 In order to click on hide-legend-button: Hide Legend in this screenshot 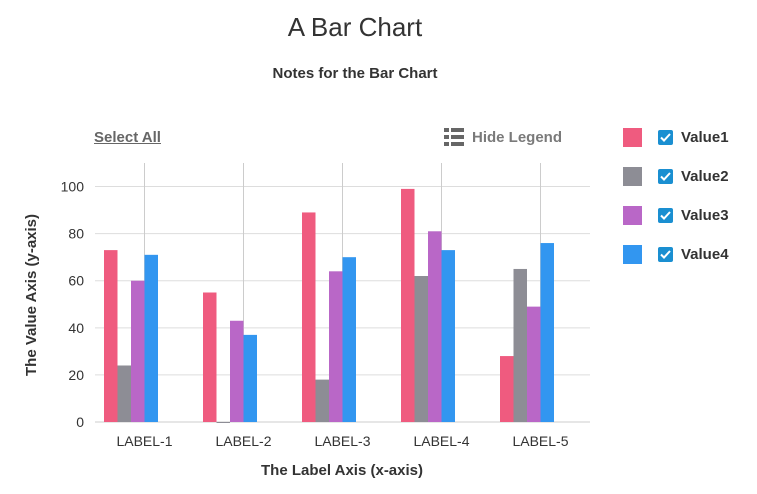, I will do `click(503, 137)`.